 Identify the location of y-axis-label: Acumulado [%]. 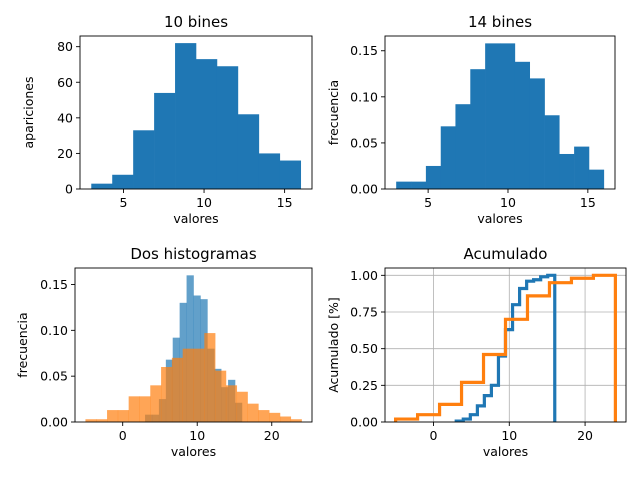
(333, 345).